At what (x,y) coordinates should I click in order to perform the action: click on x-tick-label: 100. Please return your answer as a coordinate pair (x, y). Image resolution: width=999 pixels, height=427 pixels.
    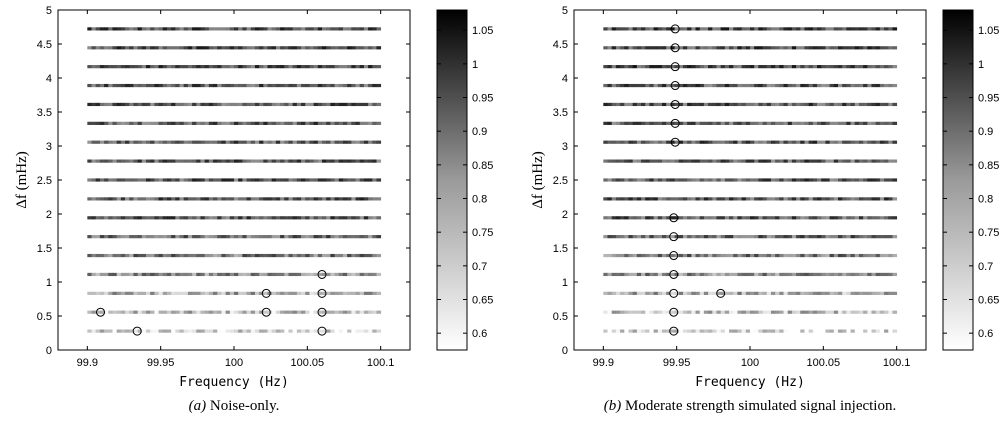
    Looking at the image, I should click on (750, 363).